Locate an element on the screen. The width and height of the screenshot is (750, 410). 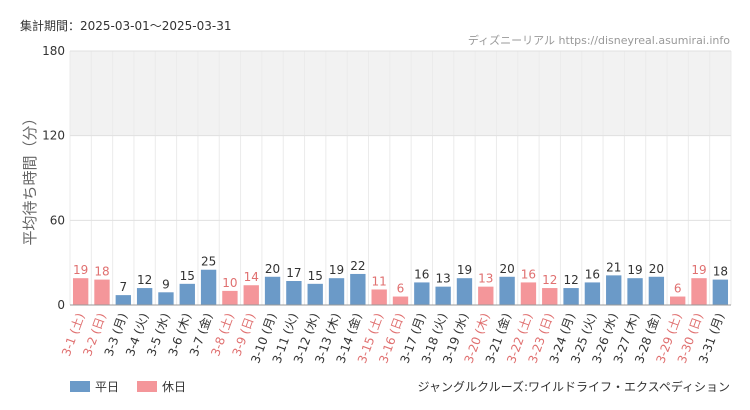
legend-item-holiday: 休日 is located at coordinates (161, 386).